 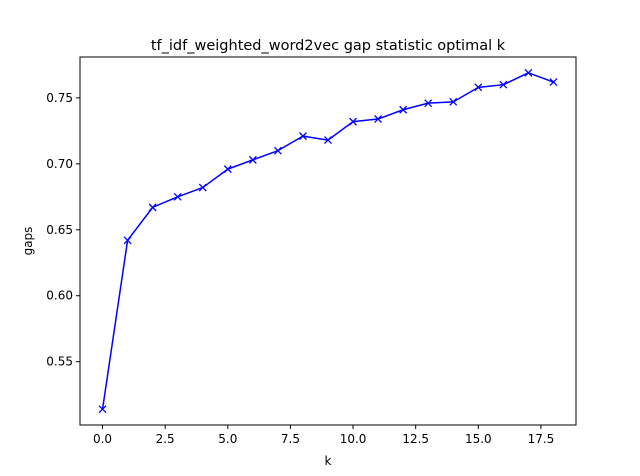 What do you see at coordinates (59, 296) in the screenshot?
I see `y-tick-label: 0.60` at bounding box center [59, 296].